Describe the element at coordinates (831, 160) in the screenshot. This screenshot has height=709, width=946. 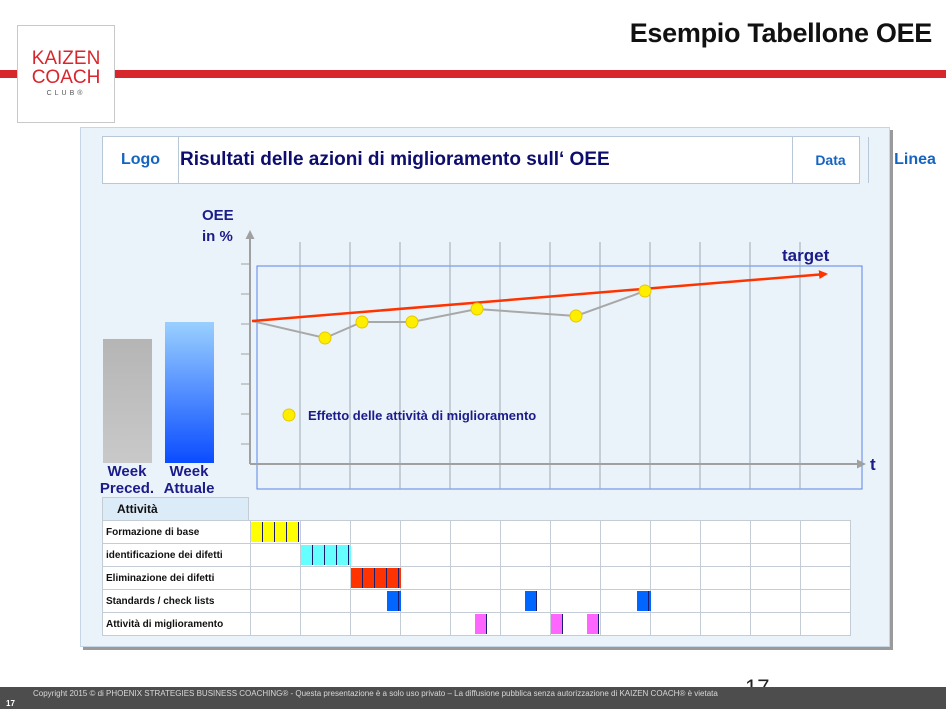
I see `header-data-cell: Data` at that location.